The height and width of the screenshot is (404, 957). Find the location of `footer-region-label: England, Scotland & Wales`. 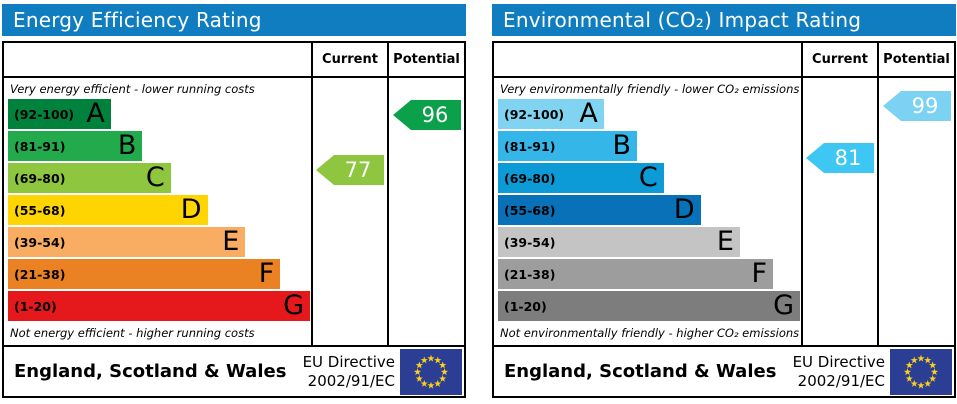

footer-region-label: England, Scotland & Wales is located at coordinates (640, 371).